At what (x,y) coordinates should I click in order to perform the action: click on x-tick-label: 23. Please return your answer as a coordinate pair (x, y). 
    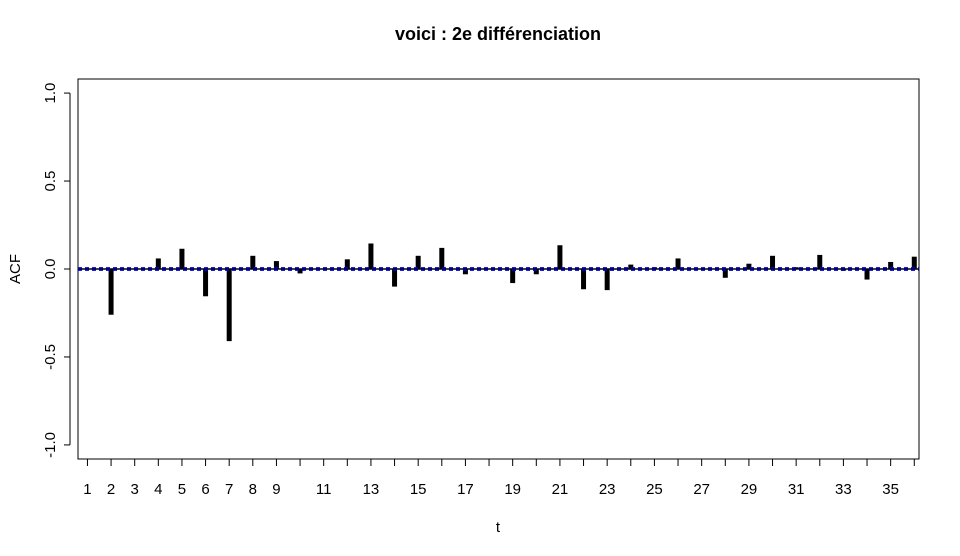
    Looking at the image, I should click on (607, 489).